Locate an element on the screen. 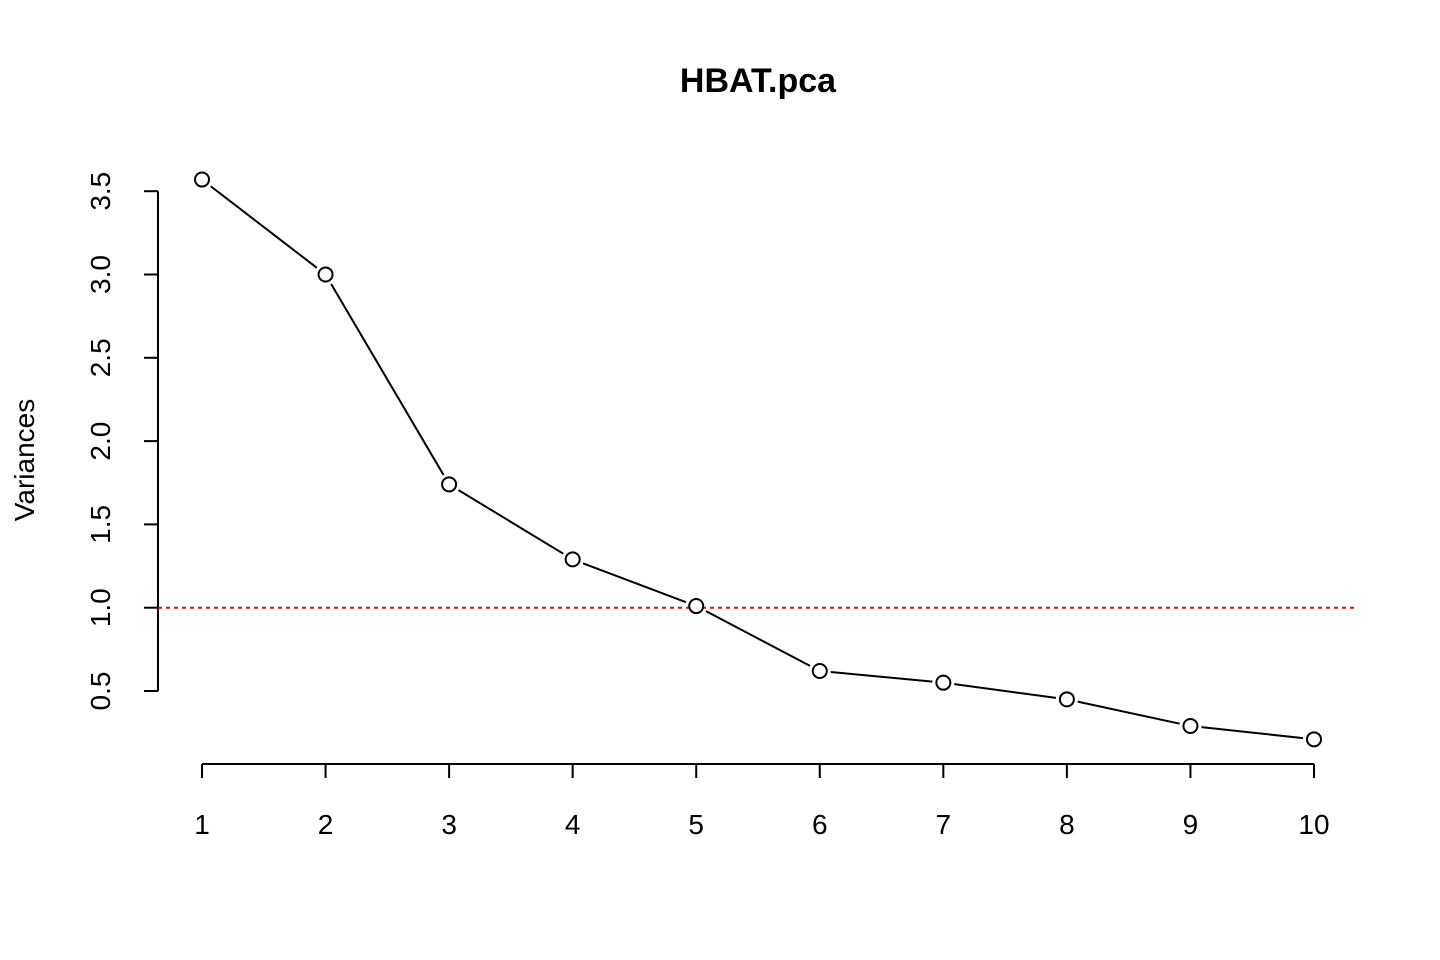 Image resolution: width=1440 pixels, height=960 pixels. x-tick-label: 5 is located at coordinates (696, 824).